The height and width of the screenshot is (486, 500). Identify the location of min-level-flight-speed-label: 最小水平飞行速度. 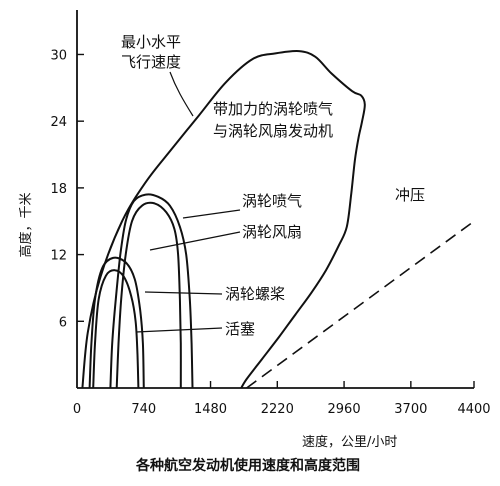
(151, 52).